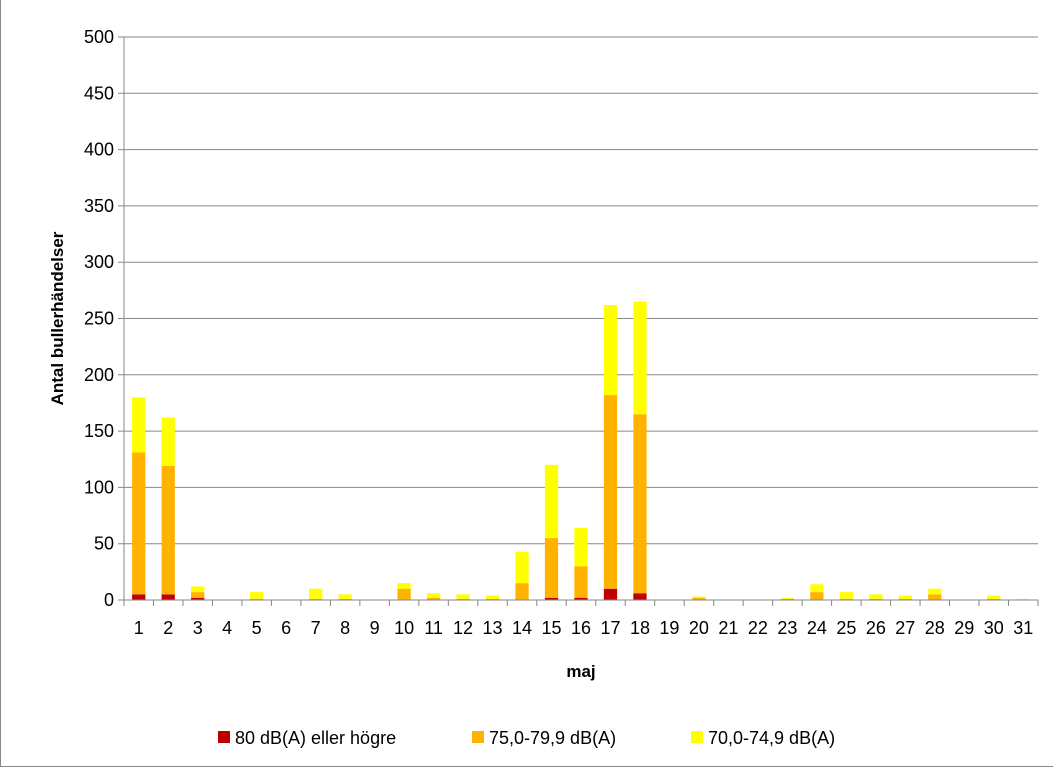  What do you see at coordinates (99, 262) in the screenshot?
I see `y-tick-label: 300` at bounding box center [99, 262].